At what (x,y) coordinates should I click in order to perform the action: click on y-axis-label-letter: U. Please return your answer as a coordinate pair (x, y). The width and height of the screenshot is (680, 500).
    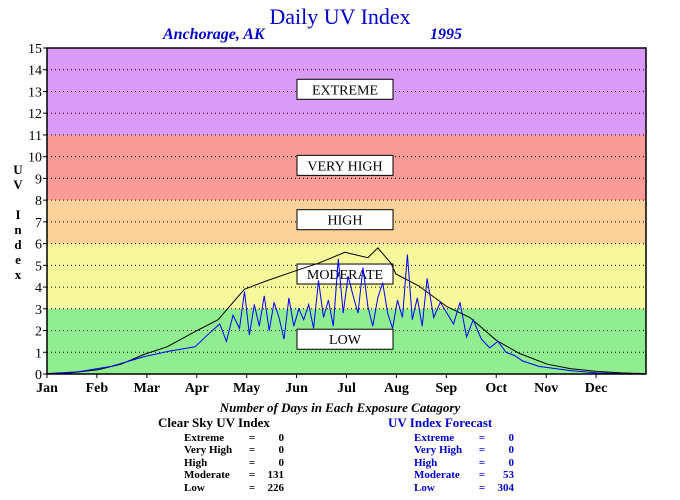
    Looking at the image, I should click on (18, 169).